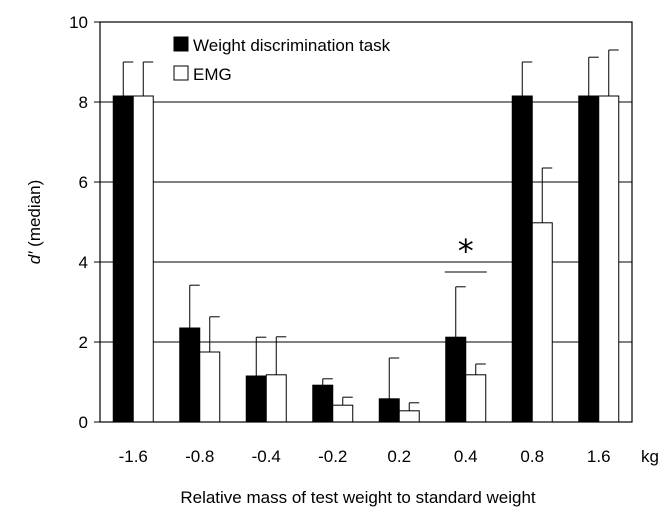 The image size is (664, 512). What do you see at coordinates (212, 74) in the screenshot?
I see `legend-label-emg: EMG` at bounding box center [212, 74].